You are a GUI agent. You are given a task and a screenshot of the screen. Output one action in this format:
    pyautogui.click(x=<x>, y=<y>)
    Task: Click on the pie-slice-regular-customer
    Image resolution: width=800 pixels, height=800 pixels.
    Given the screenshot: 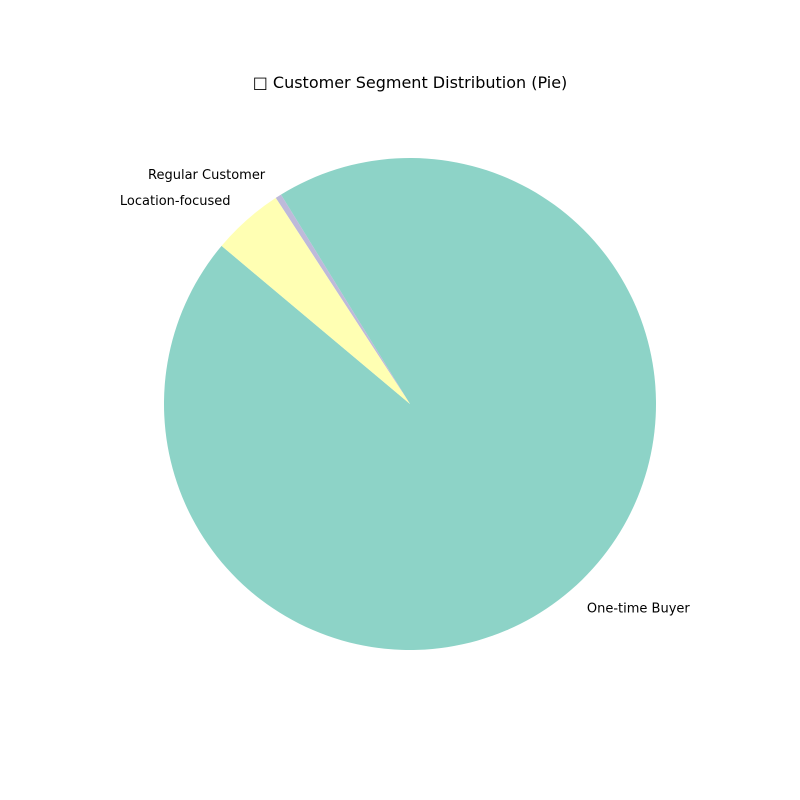 What is the action you would take?
    pyautogui.click(x=342, y=299)
    